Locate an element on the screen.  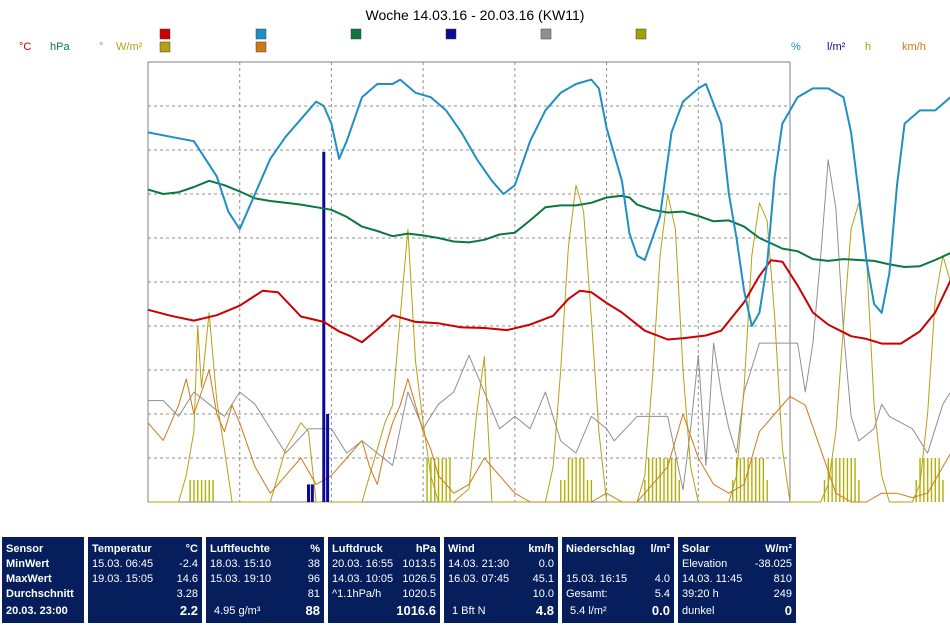
solar-unit-label: W/m² is located at coordinates (129, 47).